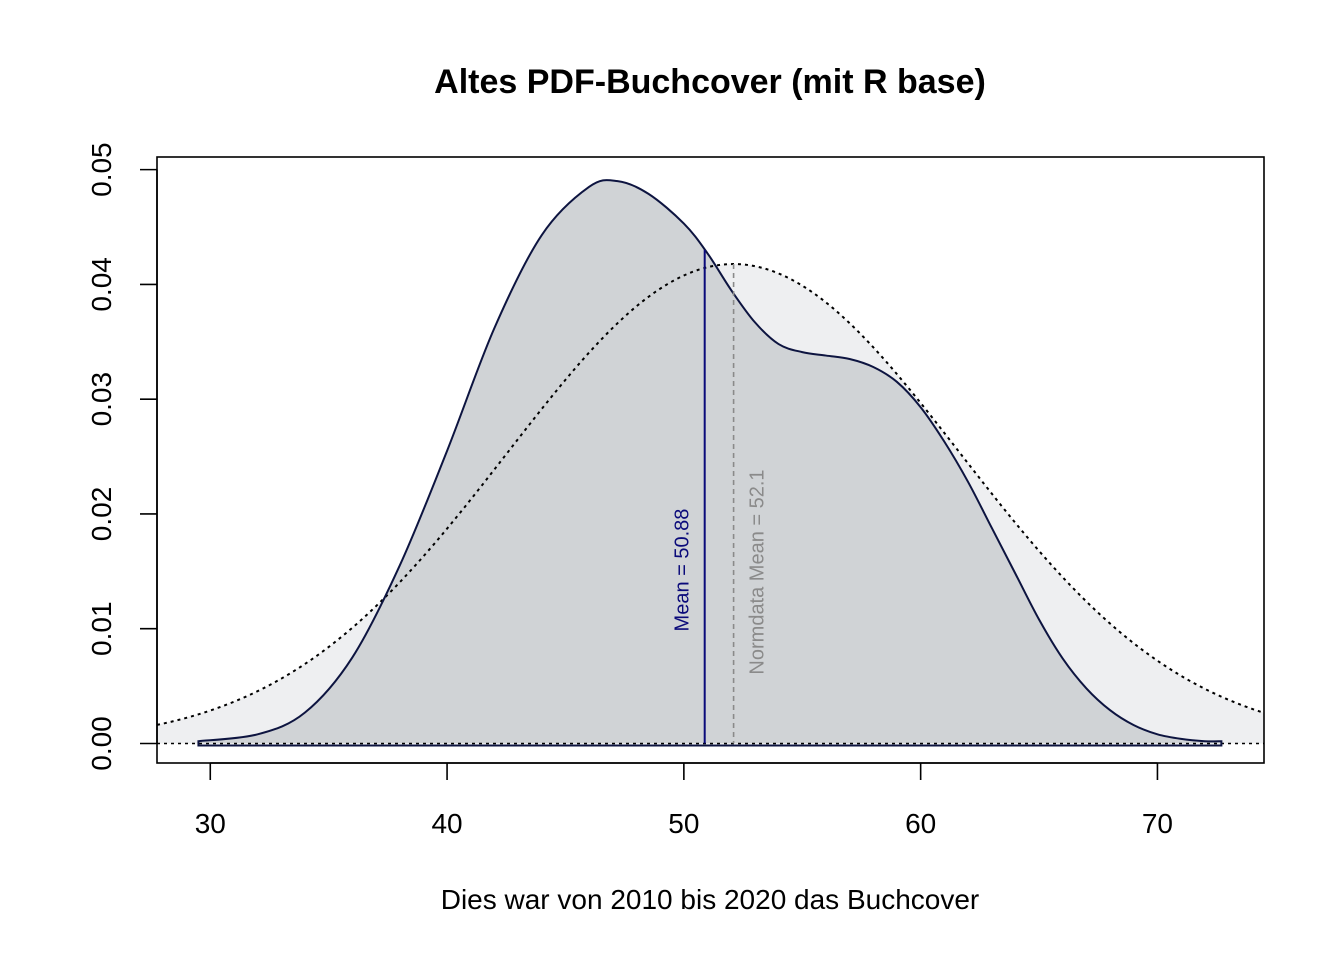  I want to click on y-tick-label: 0.01, so click(101, 628).